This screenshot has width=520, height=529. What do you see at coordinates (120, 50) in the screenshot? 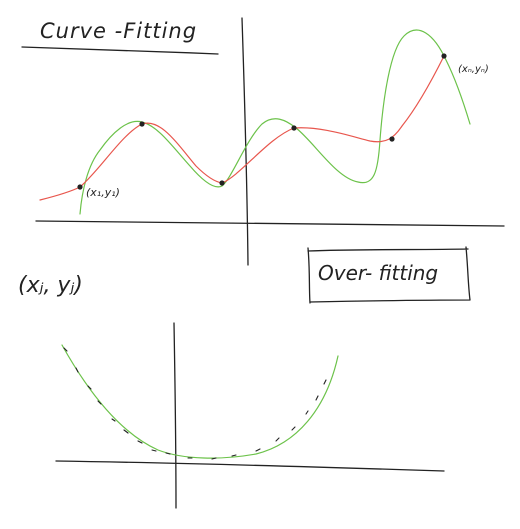
I see `title-underline` at bounding box center [120, 50].